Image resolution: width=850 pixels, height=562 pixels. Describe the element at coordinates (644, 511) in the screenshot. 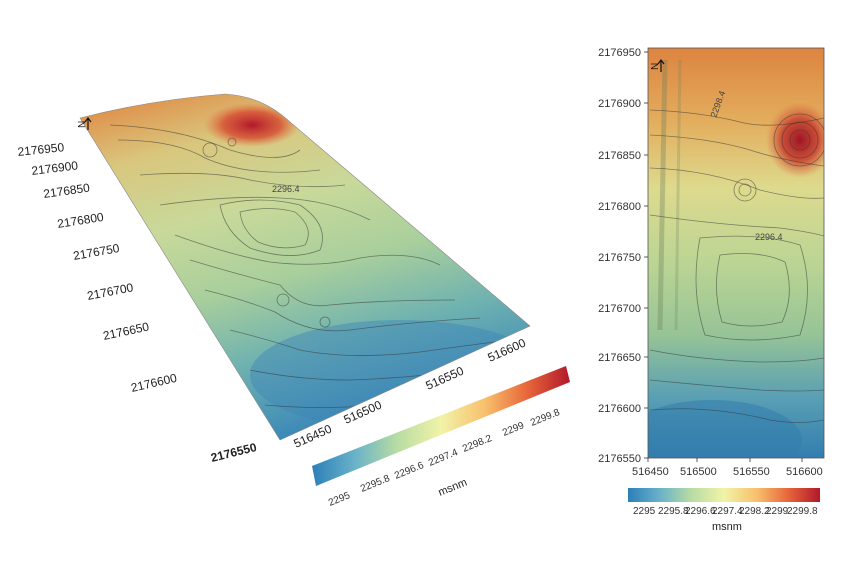

I see `colorbar-2d-tick: 2295` at that location.